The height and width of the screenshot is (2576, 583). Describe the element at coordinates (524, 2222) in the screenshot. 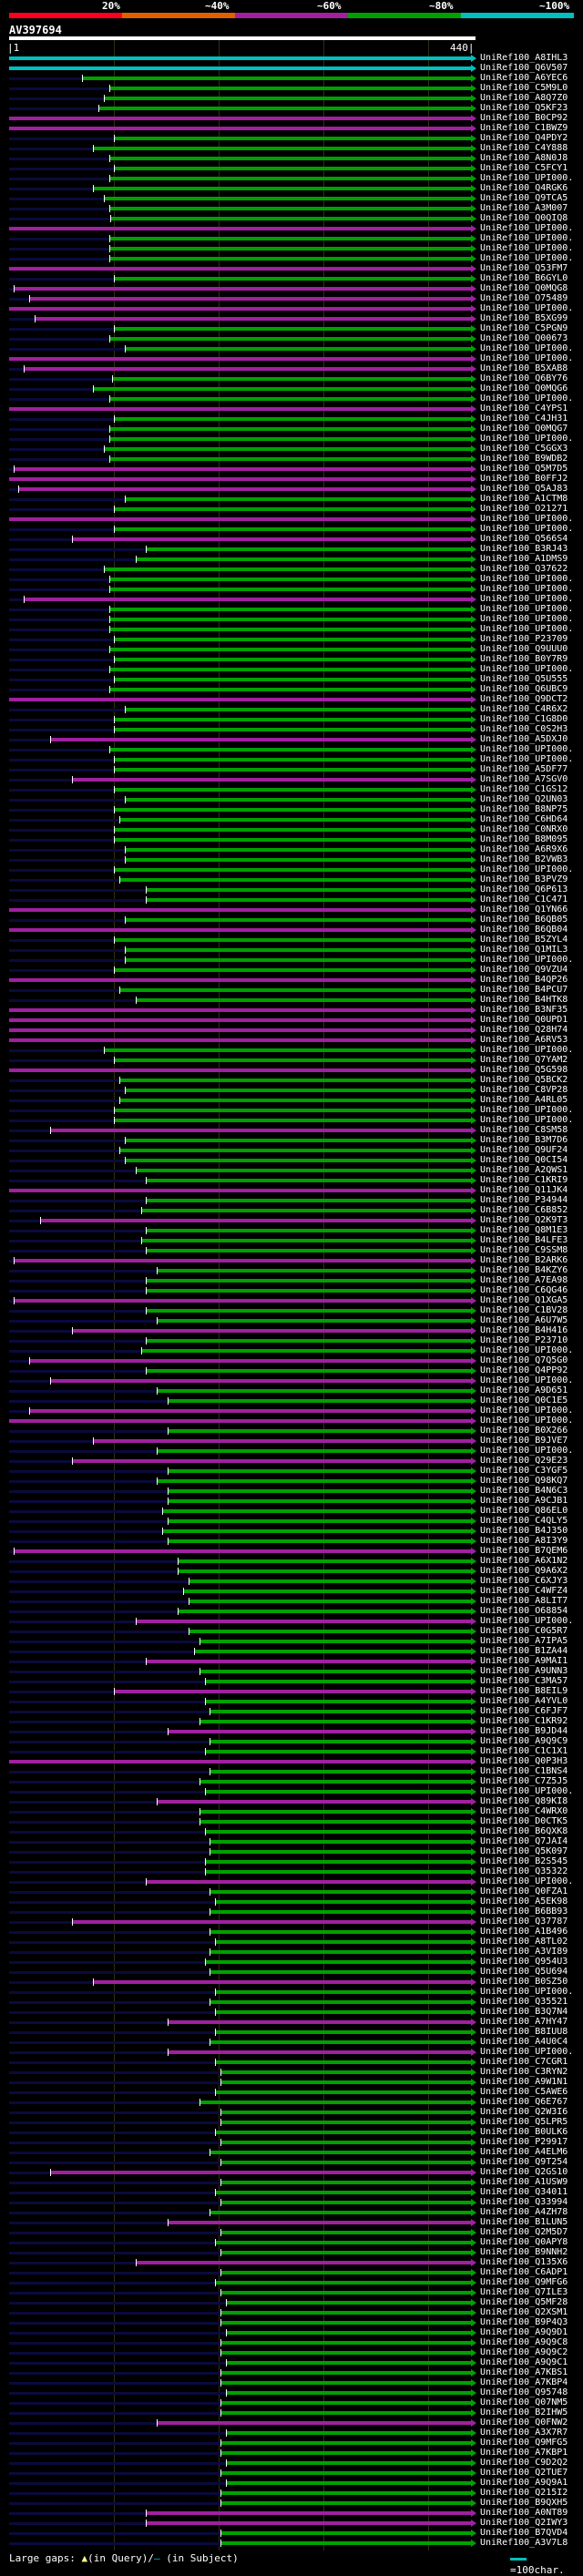

I see `hit-label: UniRef100_B1LUN5` at that location.